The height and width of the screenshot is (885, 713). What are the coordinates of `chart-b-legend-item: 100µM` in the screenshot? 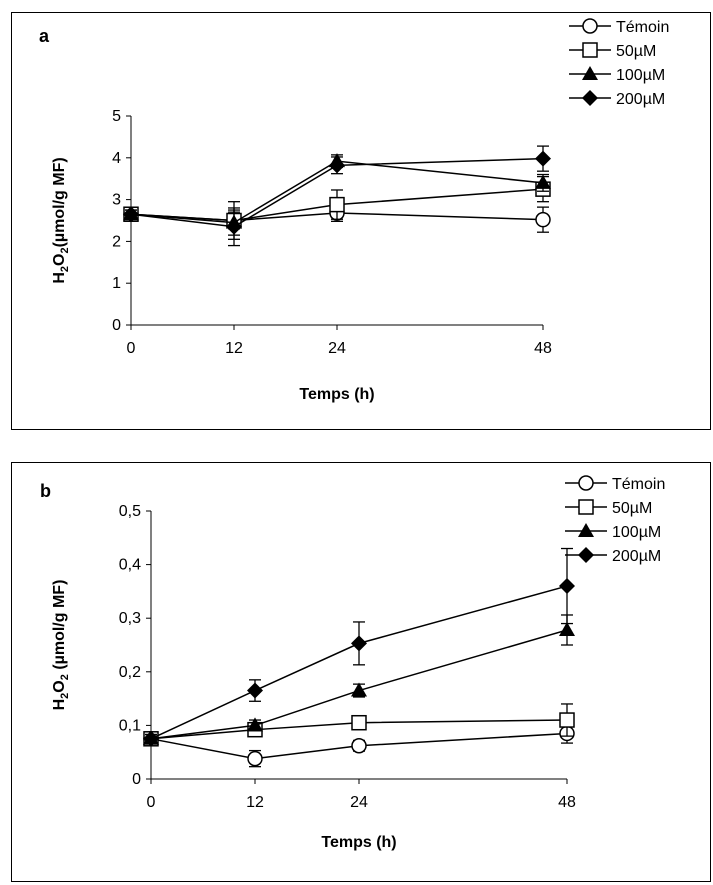 It's located at (613, 532).